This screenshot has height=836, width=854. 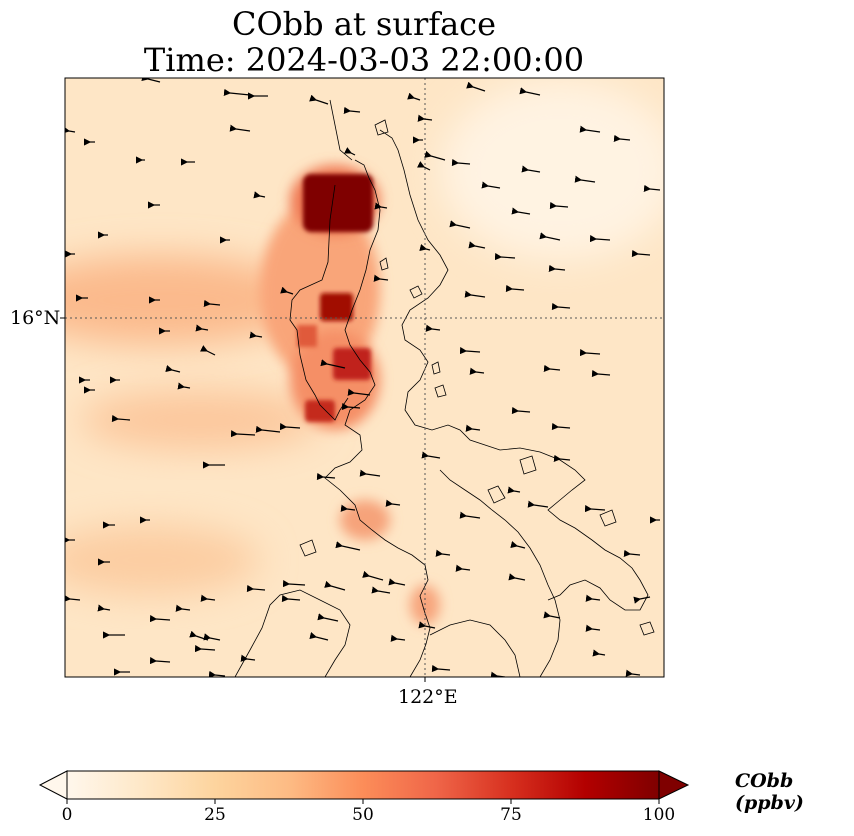 What do you see at coordinates (365, 520) in the screenshot?
I see `plume-small-south` at bounding box center [365, 520].